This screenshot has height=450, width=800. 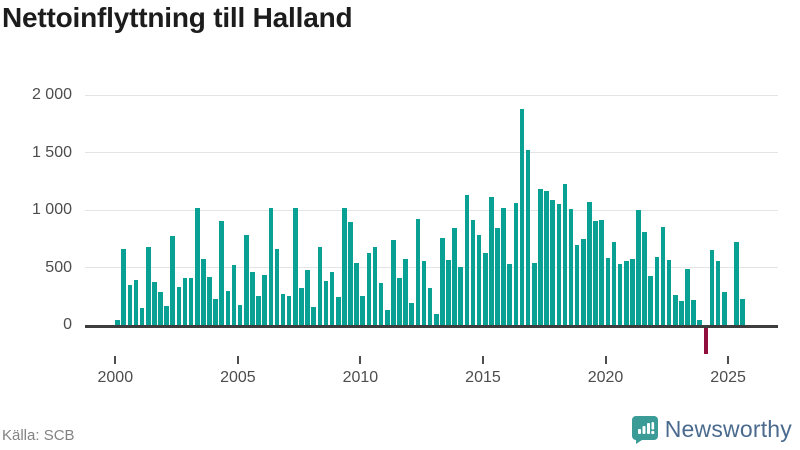 I want to click on x-axis-tick-2010, so click(x=360, y=360).